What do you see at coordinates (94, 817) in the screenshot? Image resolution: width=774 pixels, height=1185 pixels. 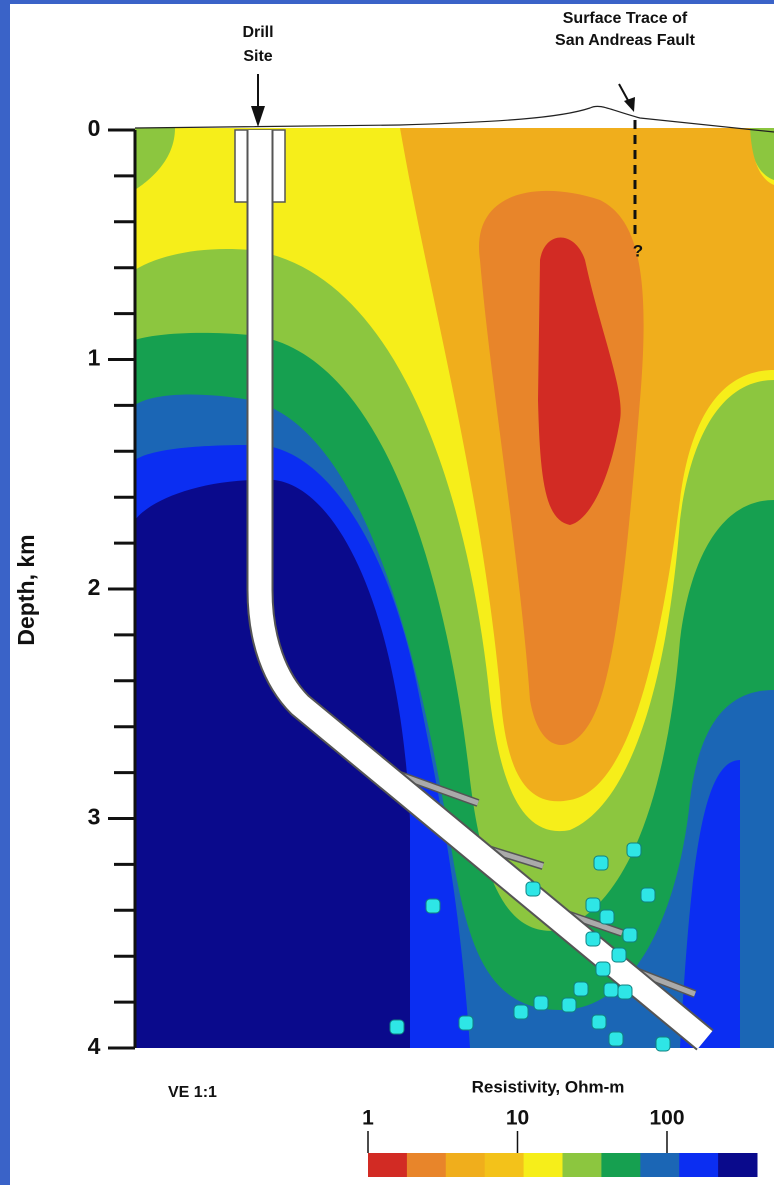 I see `y-tick-label: 3` at bounding box center [94, 817].